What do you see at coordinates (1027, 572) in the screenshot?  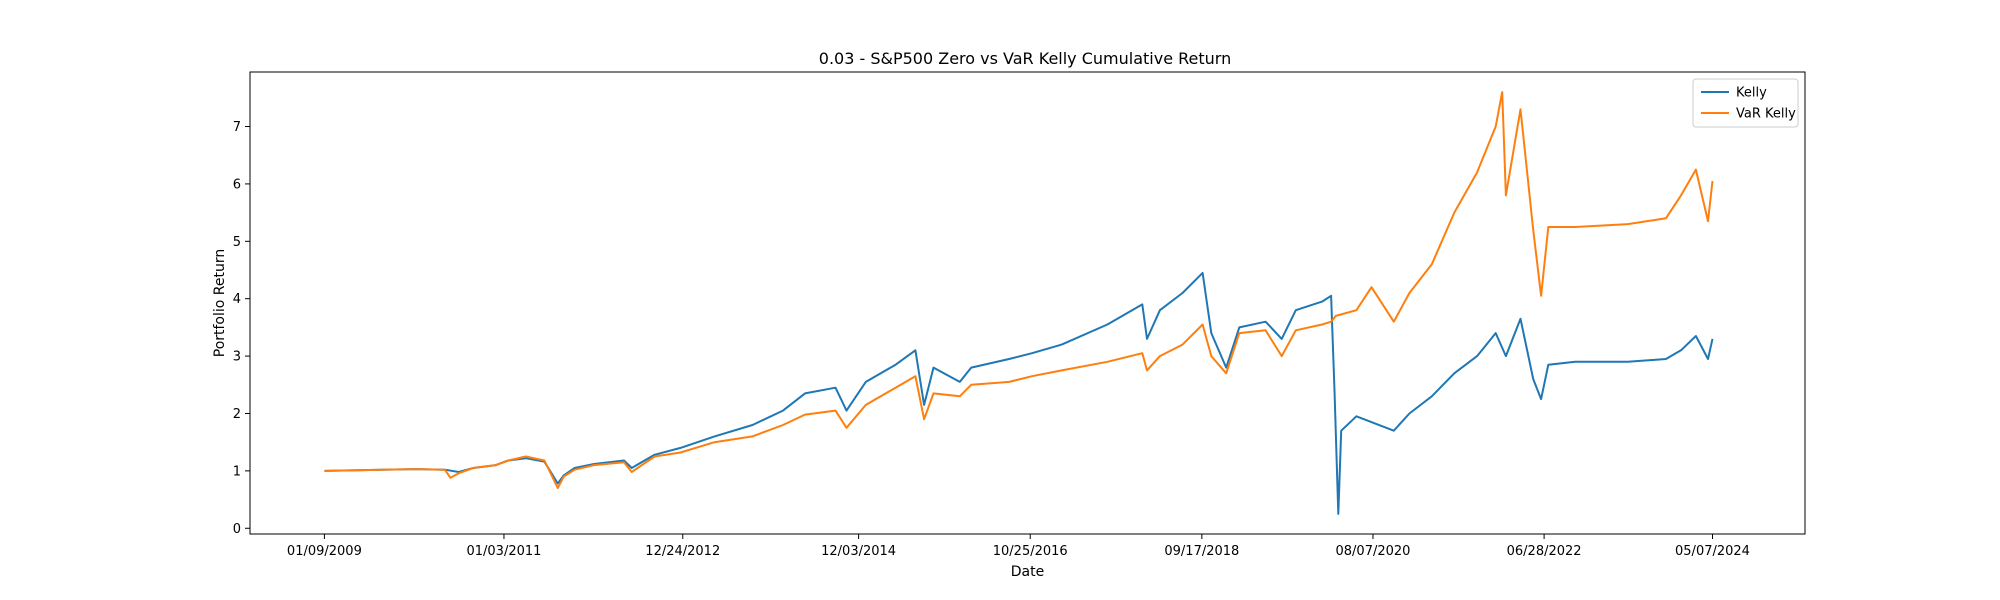 I see `x-axis-label: Date` at bounding box center [1027, 572].